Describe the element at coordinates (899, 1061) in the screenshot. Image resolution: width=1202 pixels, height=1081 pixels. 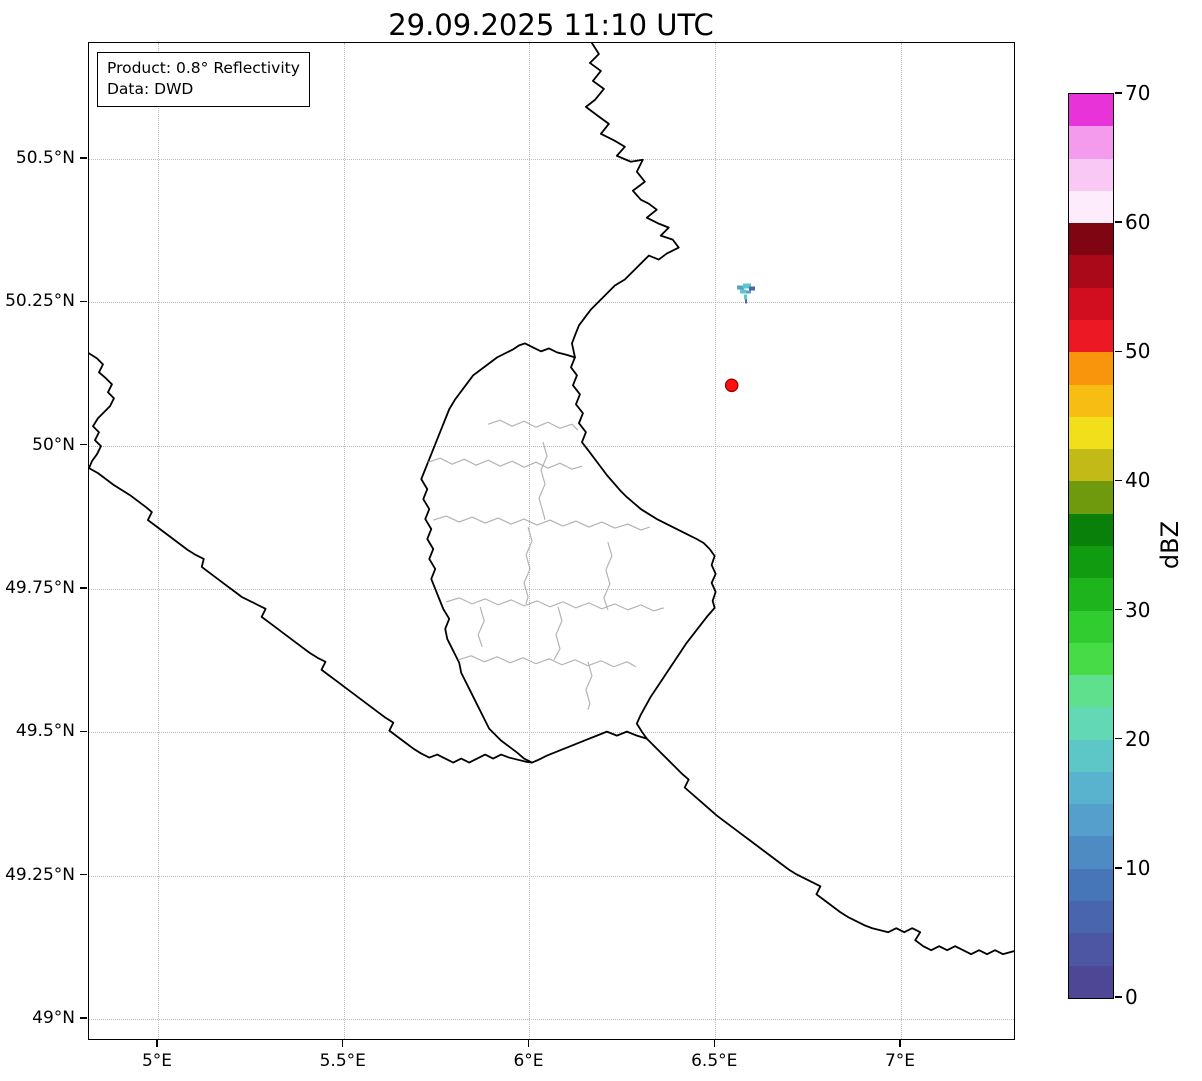
I see `x-tick-label: 7°E` at that location.